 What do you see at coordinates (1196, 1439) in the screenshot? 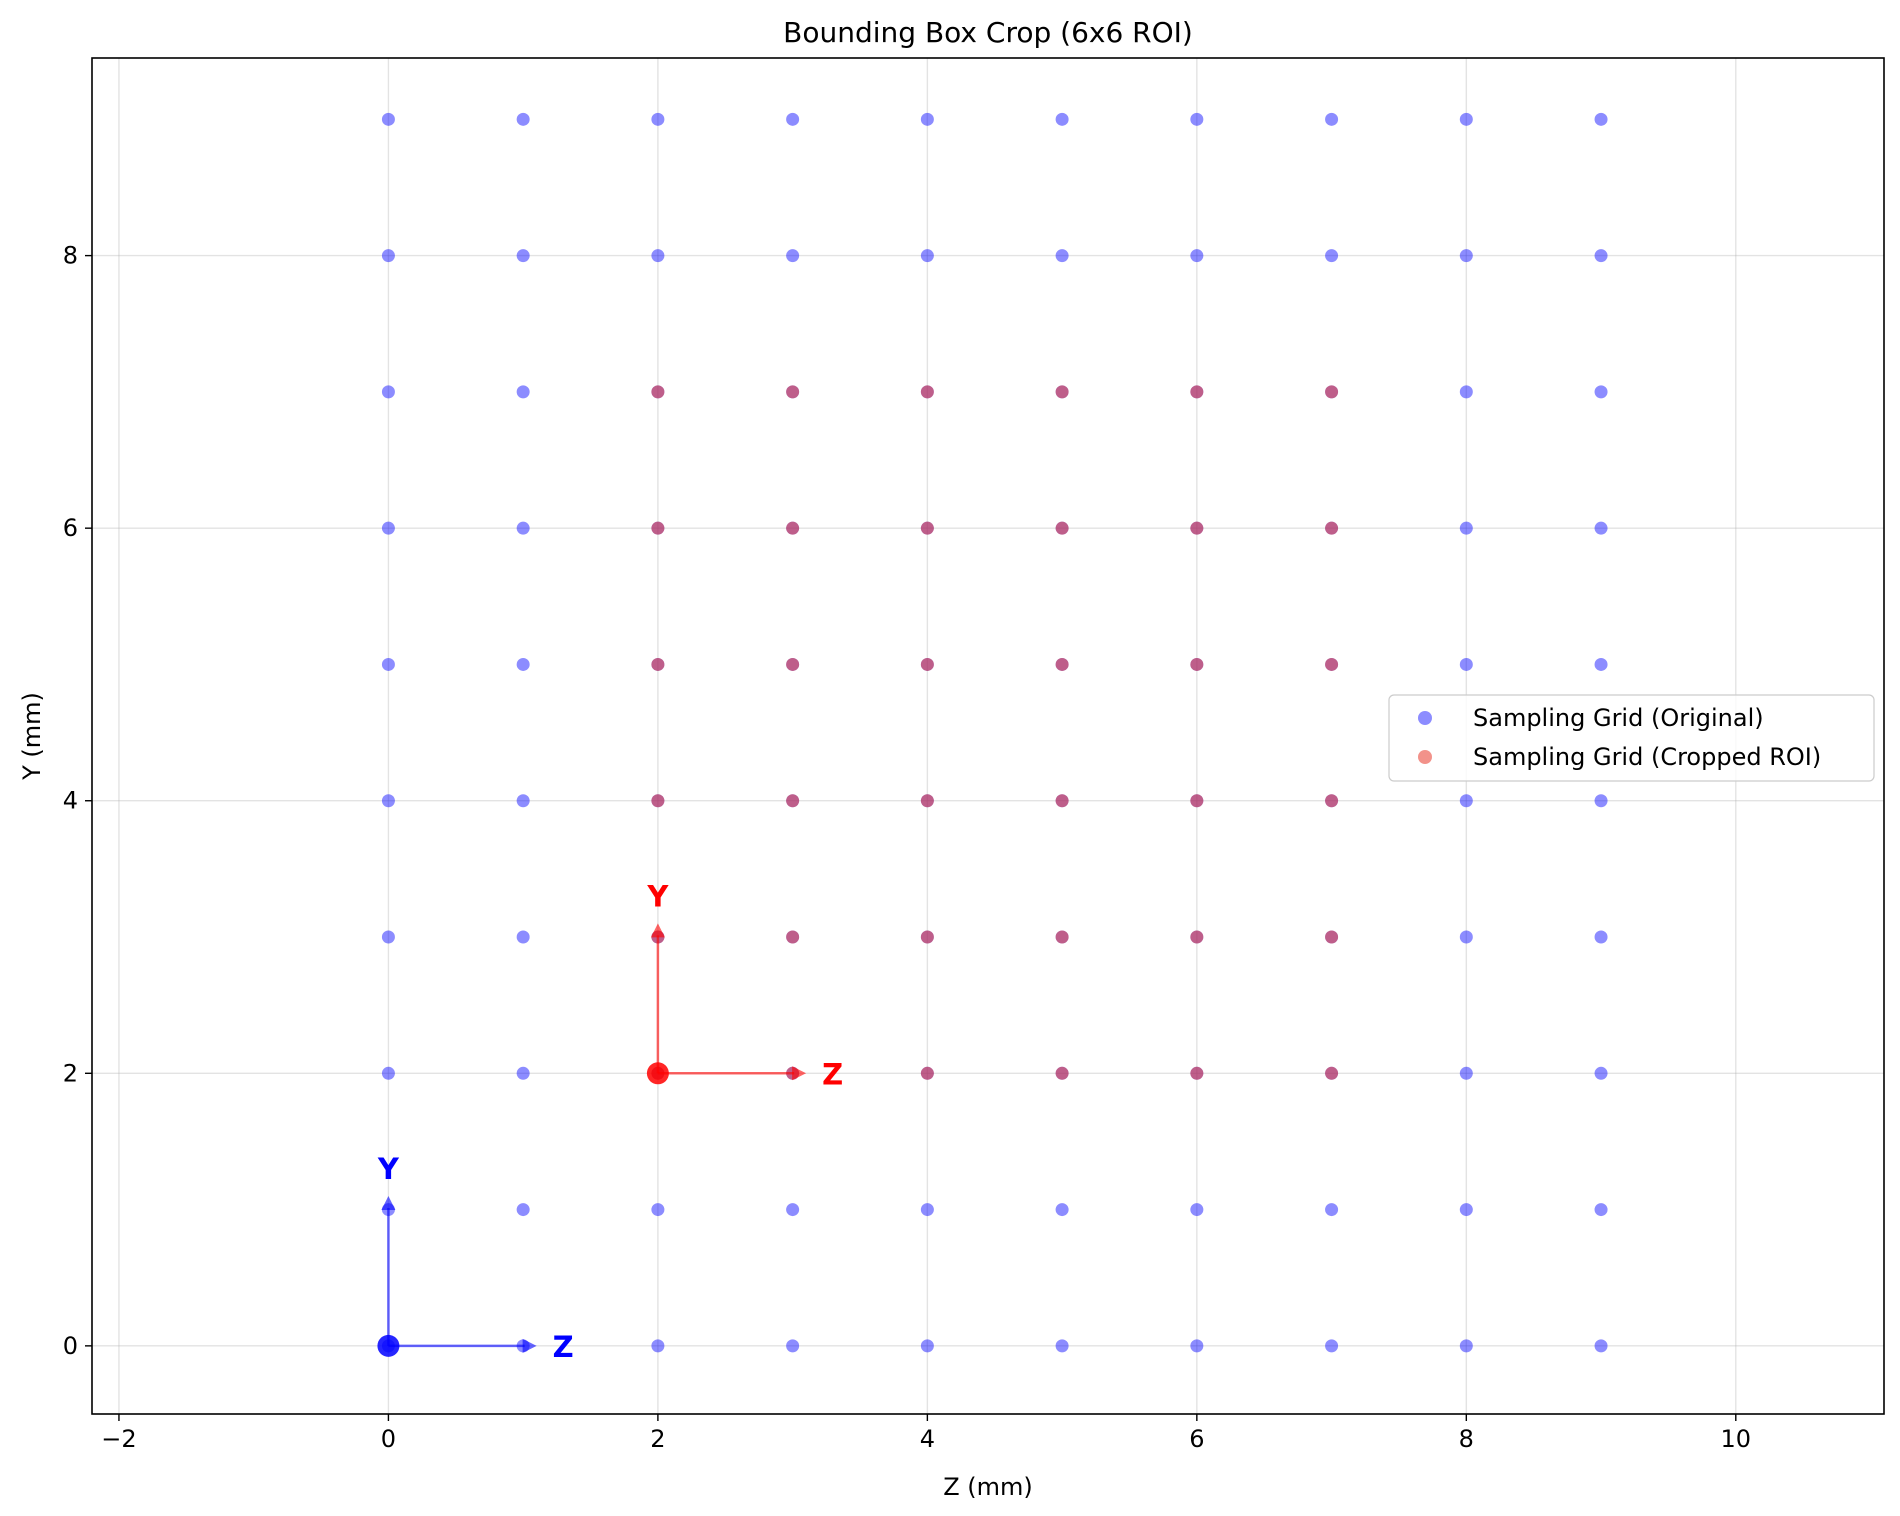
I see `x-tick-label: 6` at bounding box center [1196, 1439].